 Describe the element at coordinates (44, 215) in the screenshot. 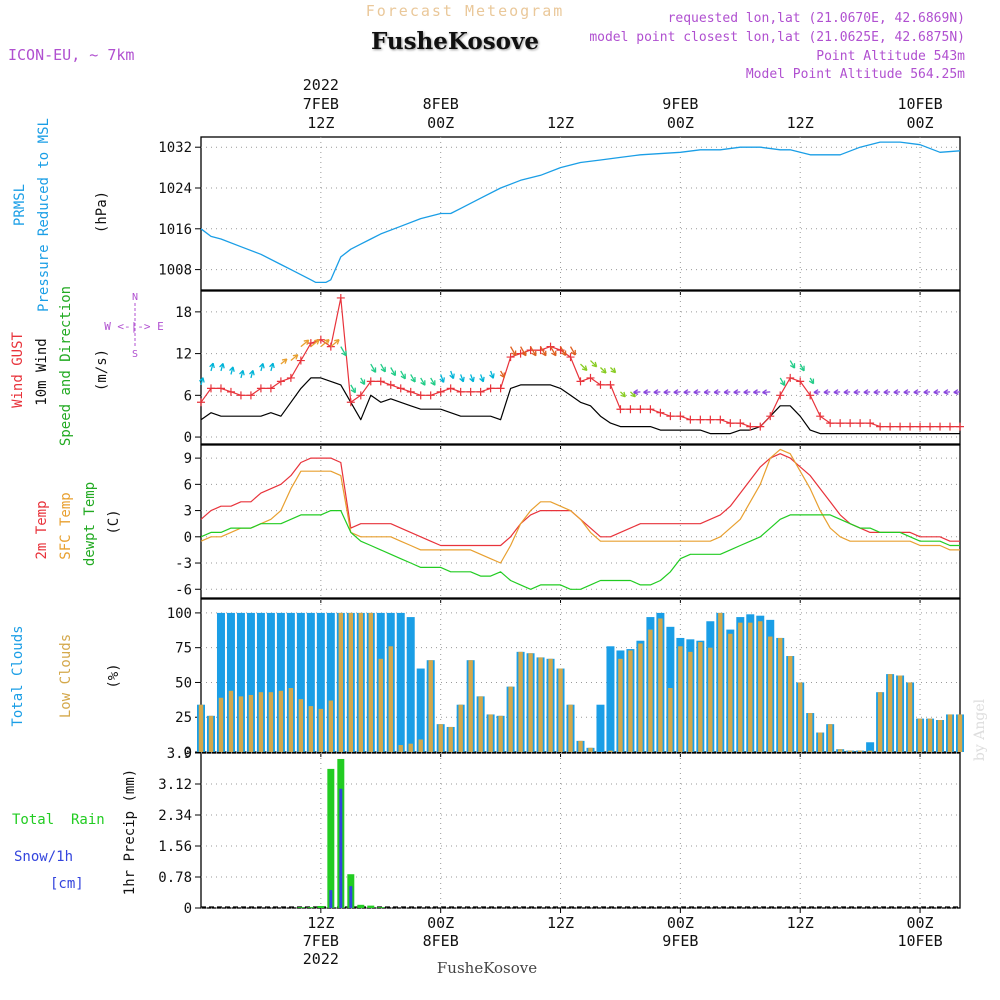

I see `pressure-label-2: Pressure Reduced to MSL` at that location.